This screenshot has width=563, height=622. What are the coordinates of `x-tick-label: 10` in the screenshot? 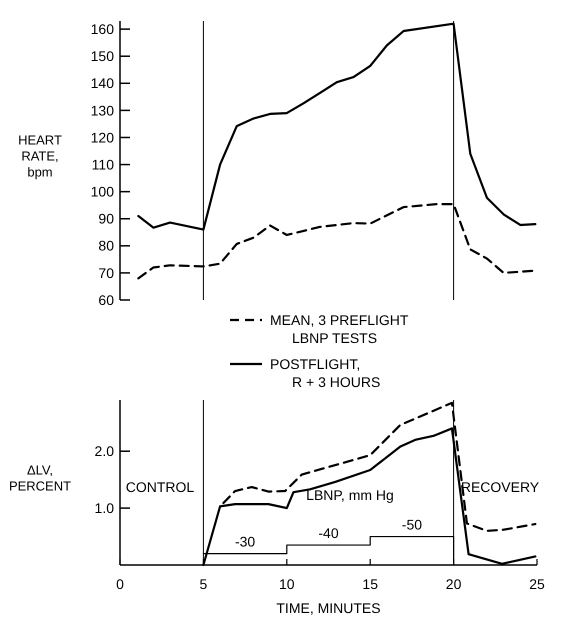 It's located at (287, 584).